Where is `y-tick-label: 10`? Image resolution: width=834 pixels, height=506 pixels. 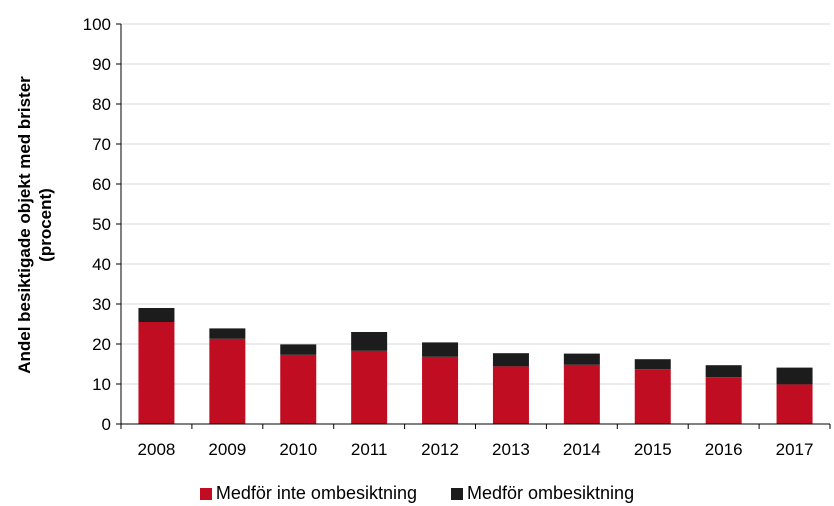
y-tick-label: 10 is located at coordinates (101, 384).